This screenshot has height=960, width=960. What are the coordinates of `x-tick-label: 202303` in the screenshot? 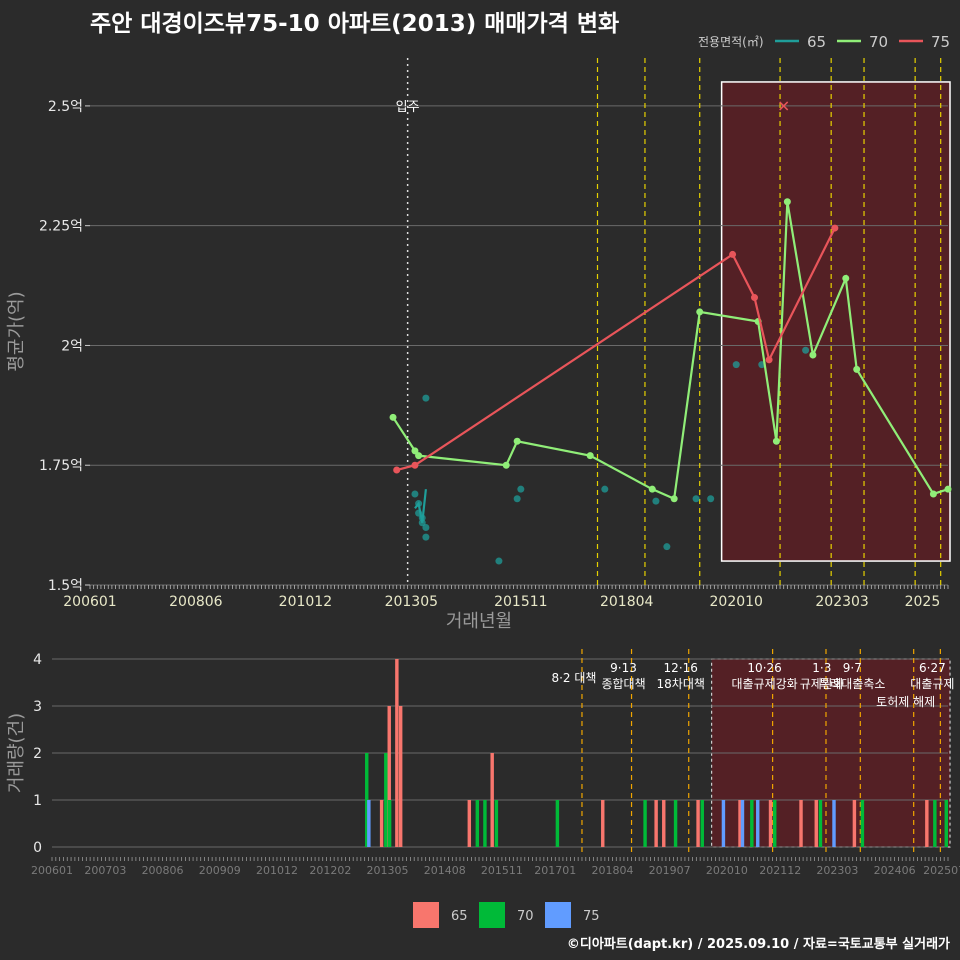 It's located at (837, 870).